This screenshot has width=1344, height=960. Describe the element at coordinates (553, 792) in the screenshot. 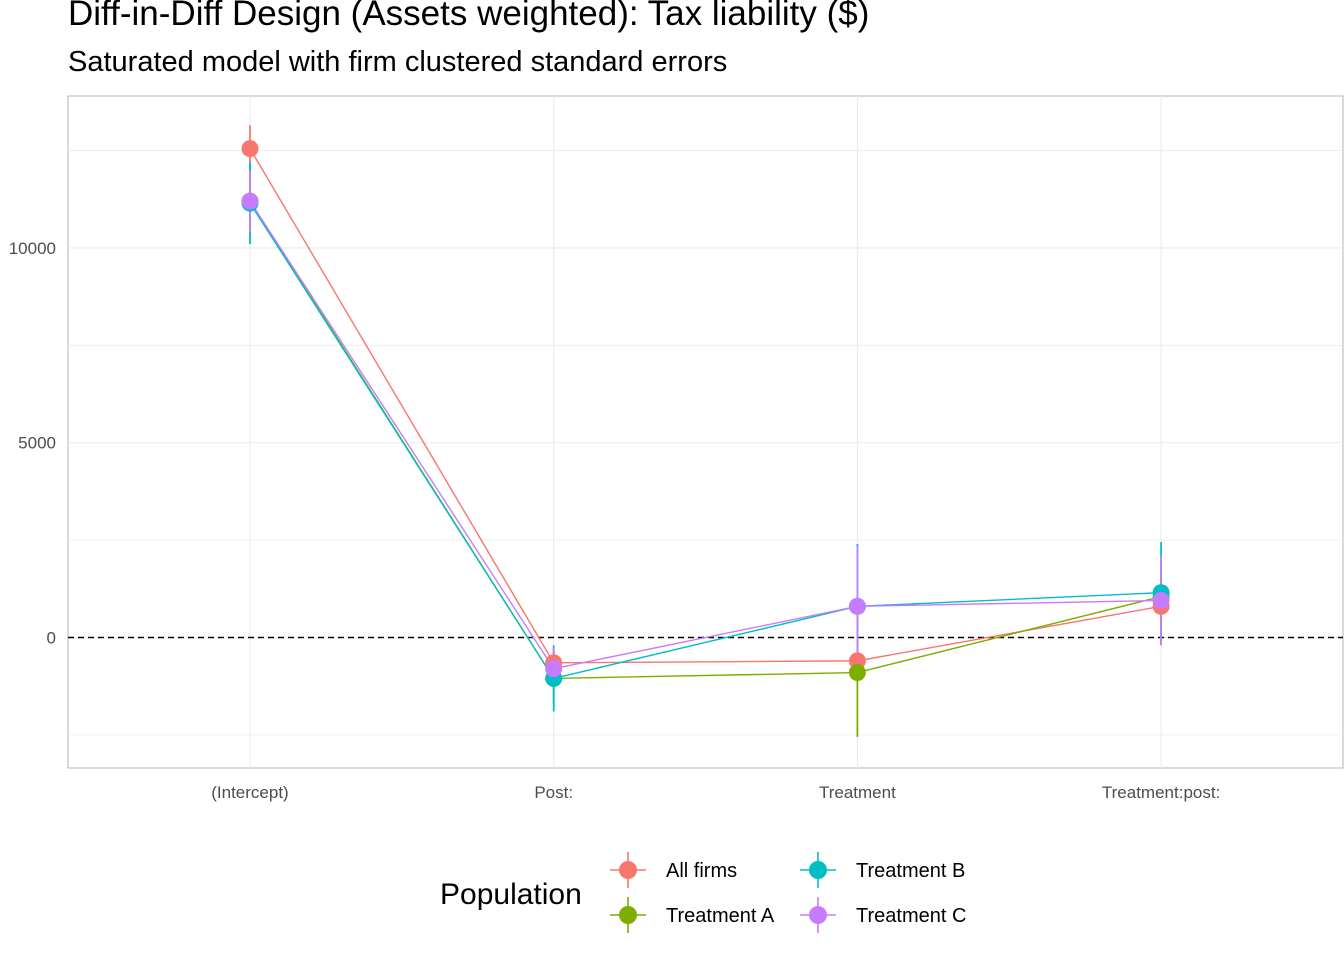

I see `x-tick-label: Post:` at that location.